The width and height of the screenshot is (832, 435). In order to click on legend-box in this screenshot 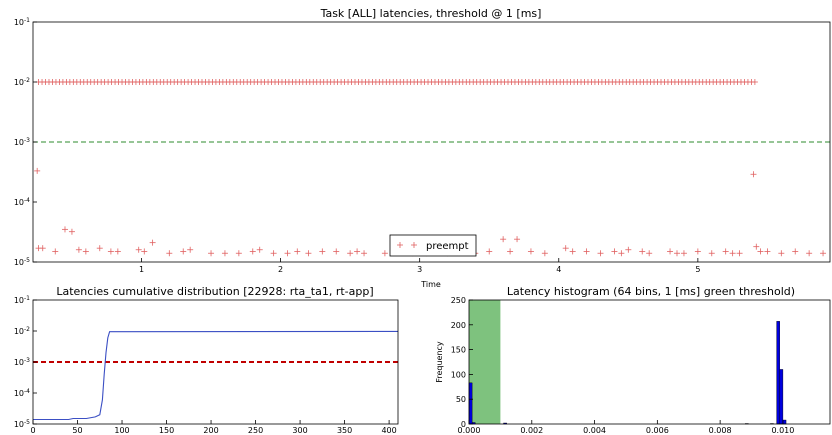, I will do `click(433, 245)`.